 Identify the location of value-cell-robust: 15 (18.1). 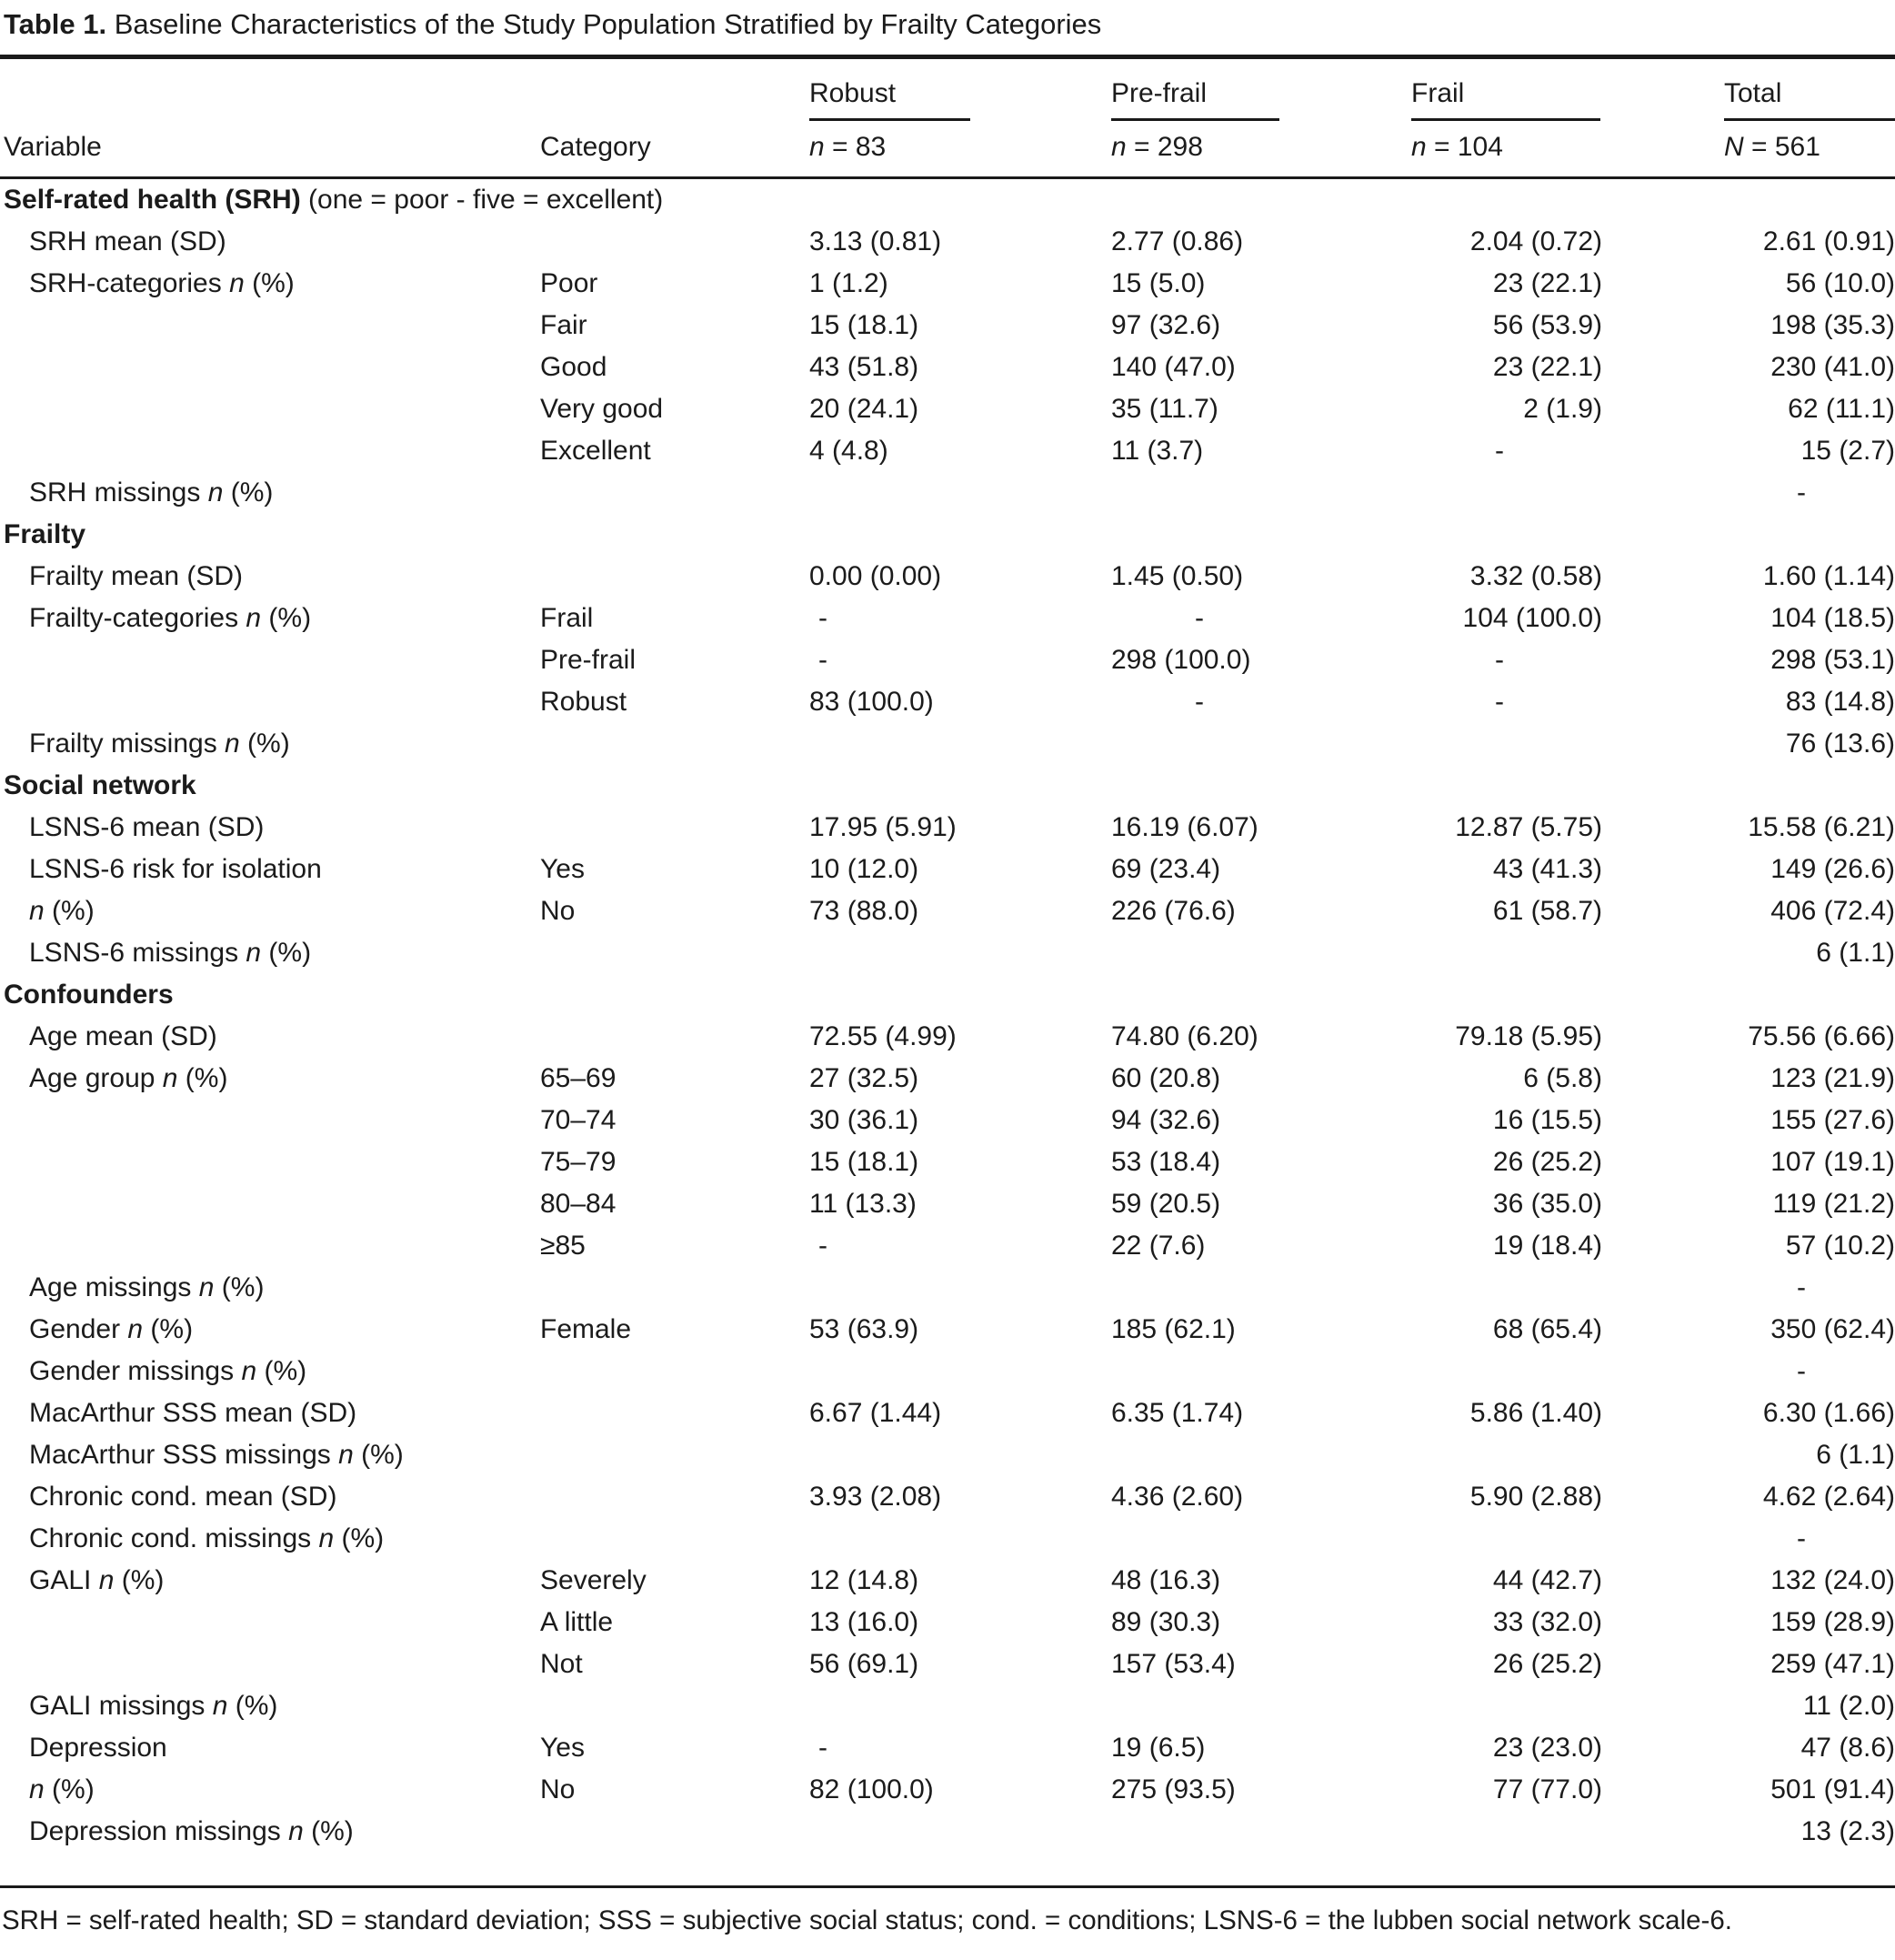
(864, 1162).